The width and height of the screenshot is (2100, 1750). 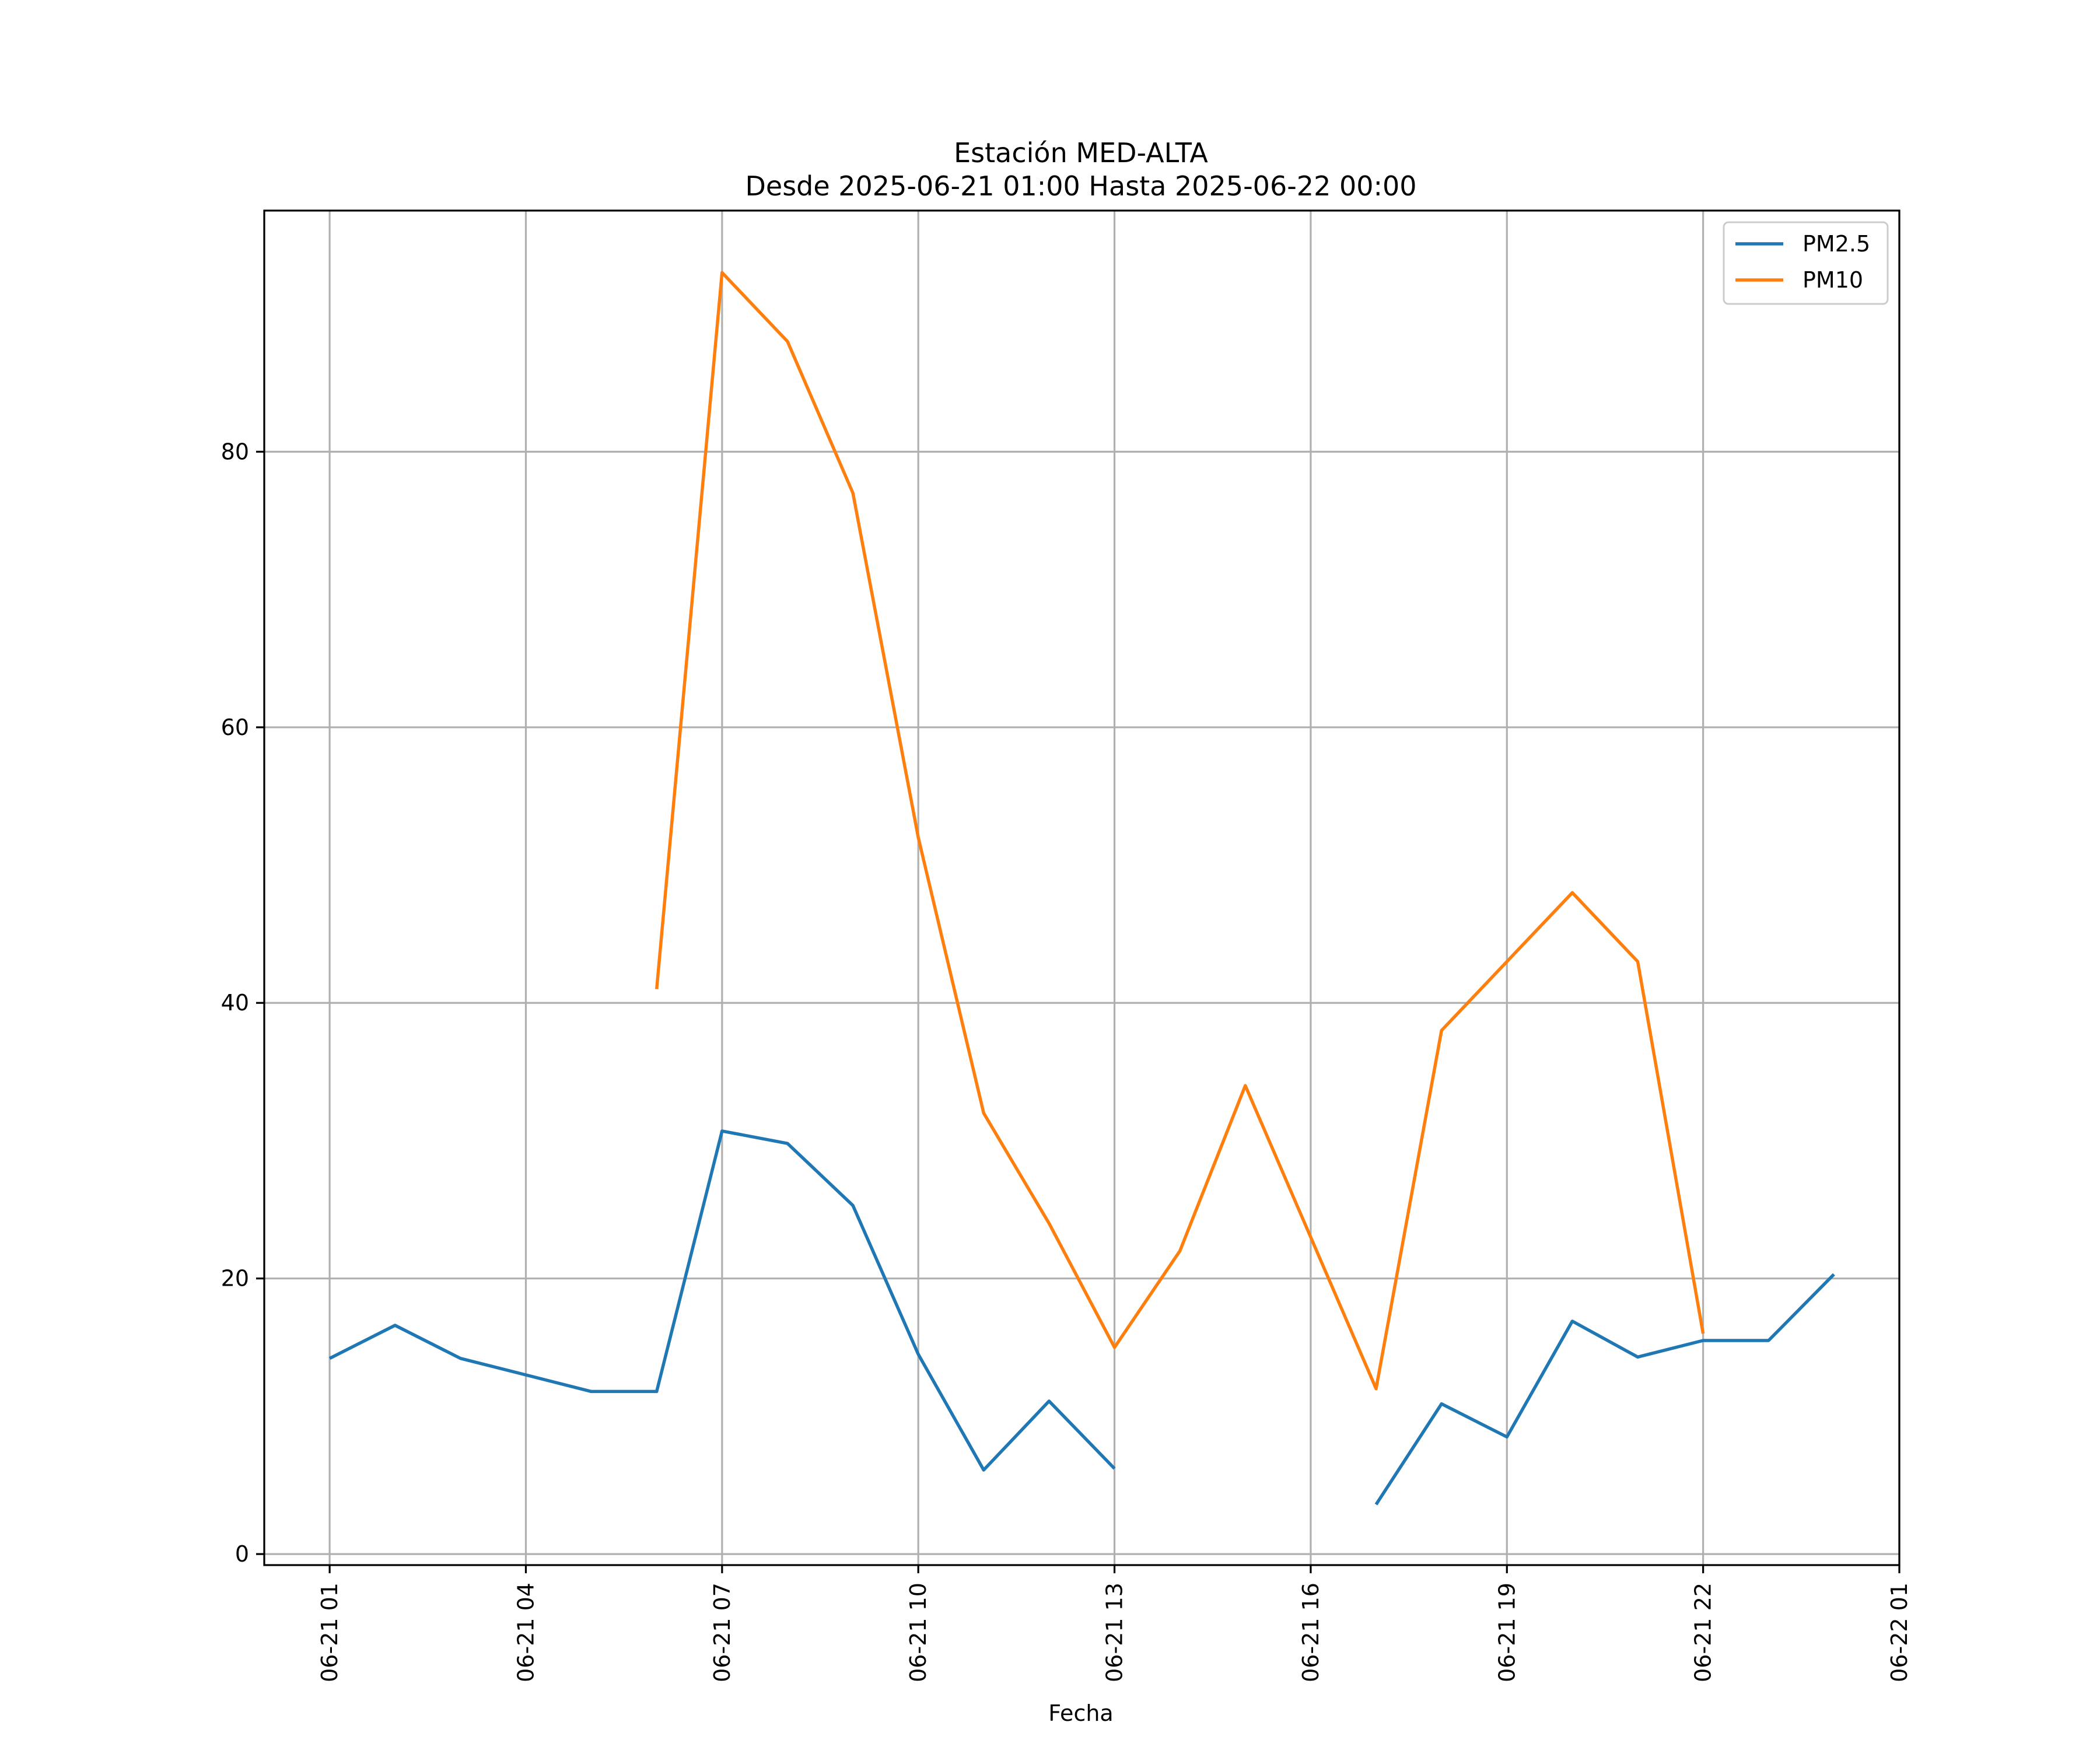 I want to click on x-tick-label: 06-21 22, so click(x=1703, y=1632).